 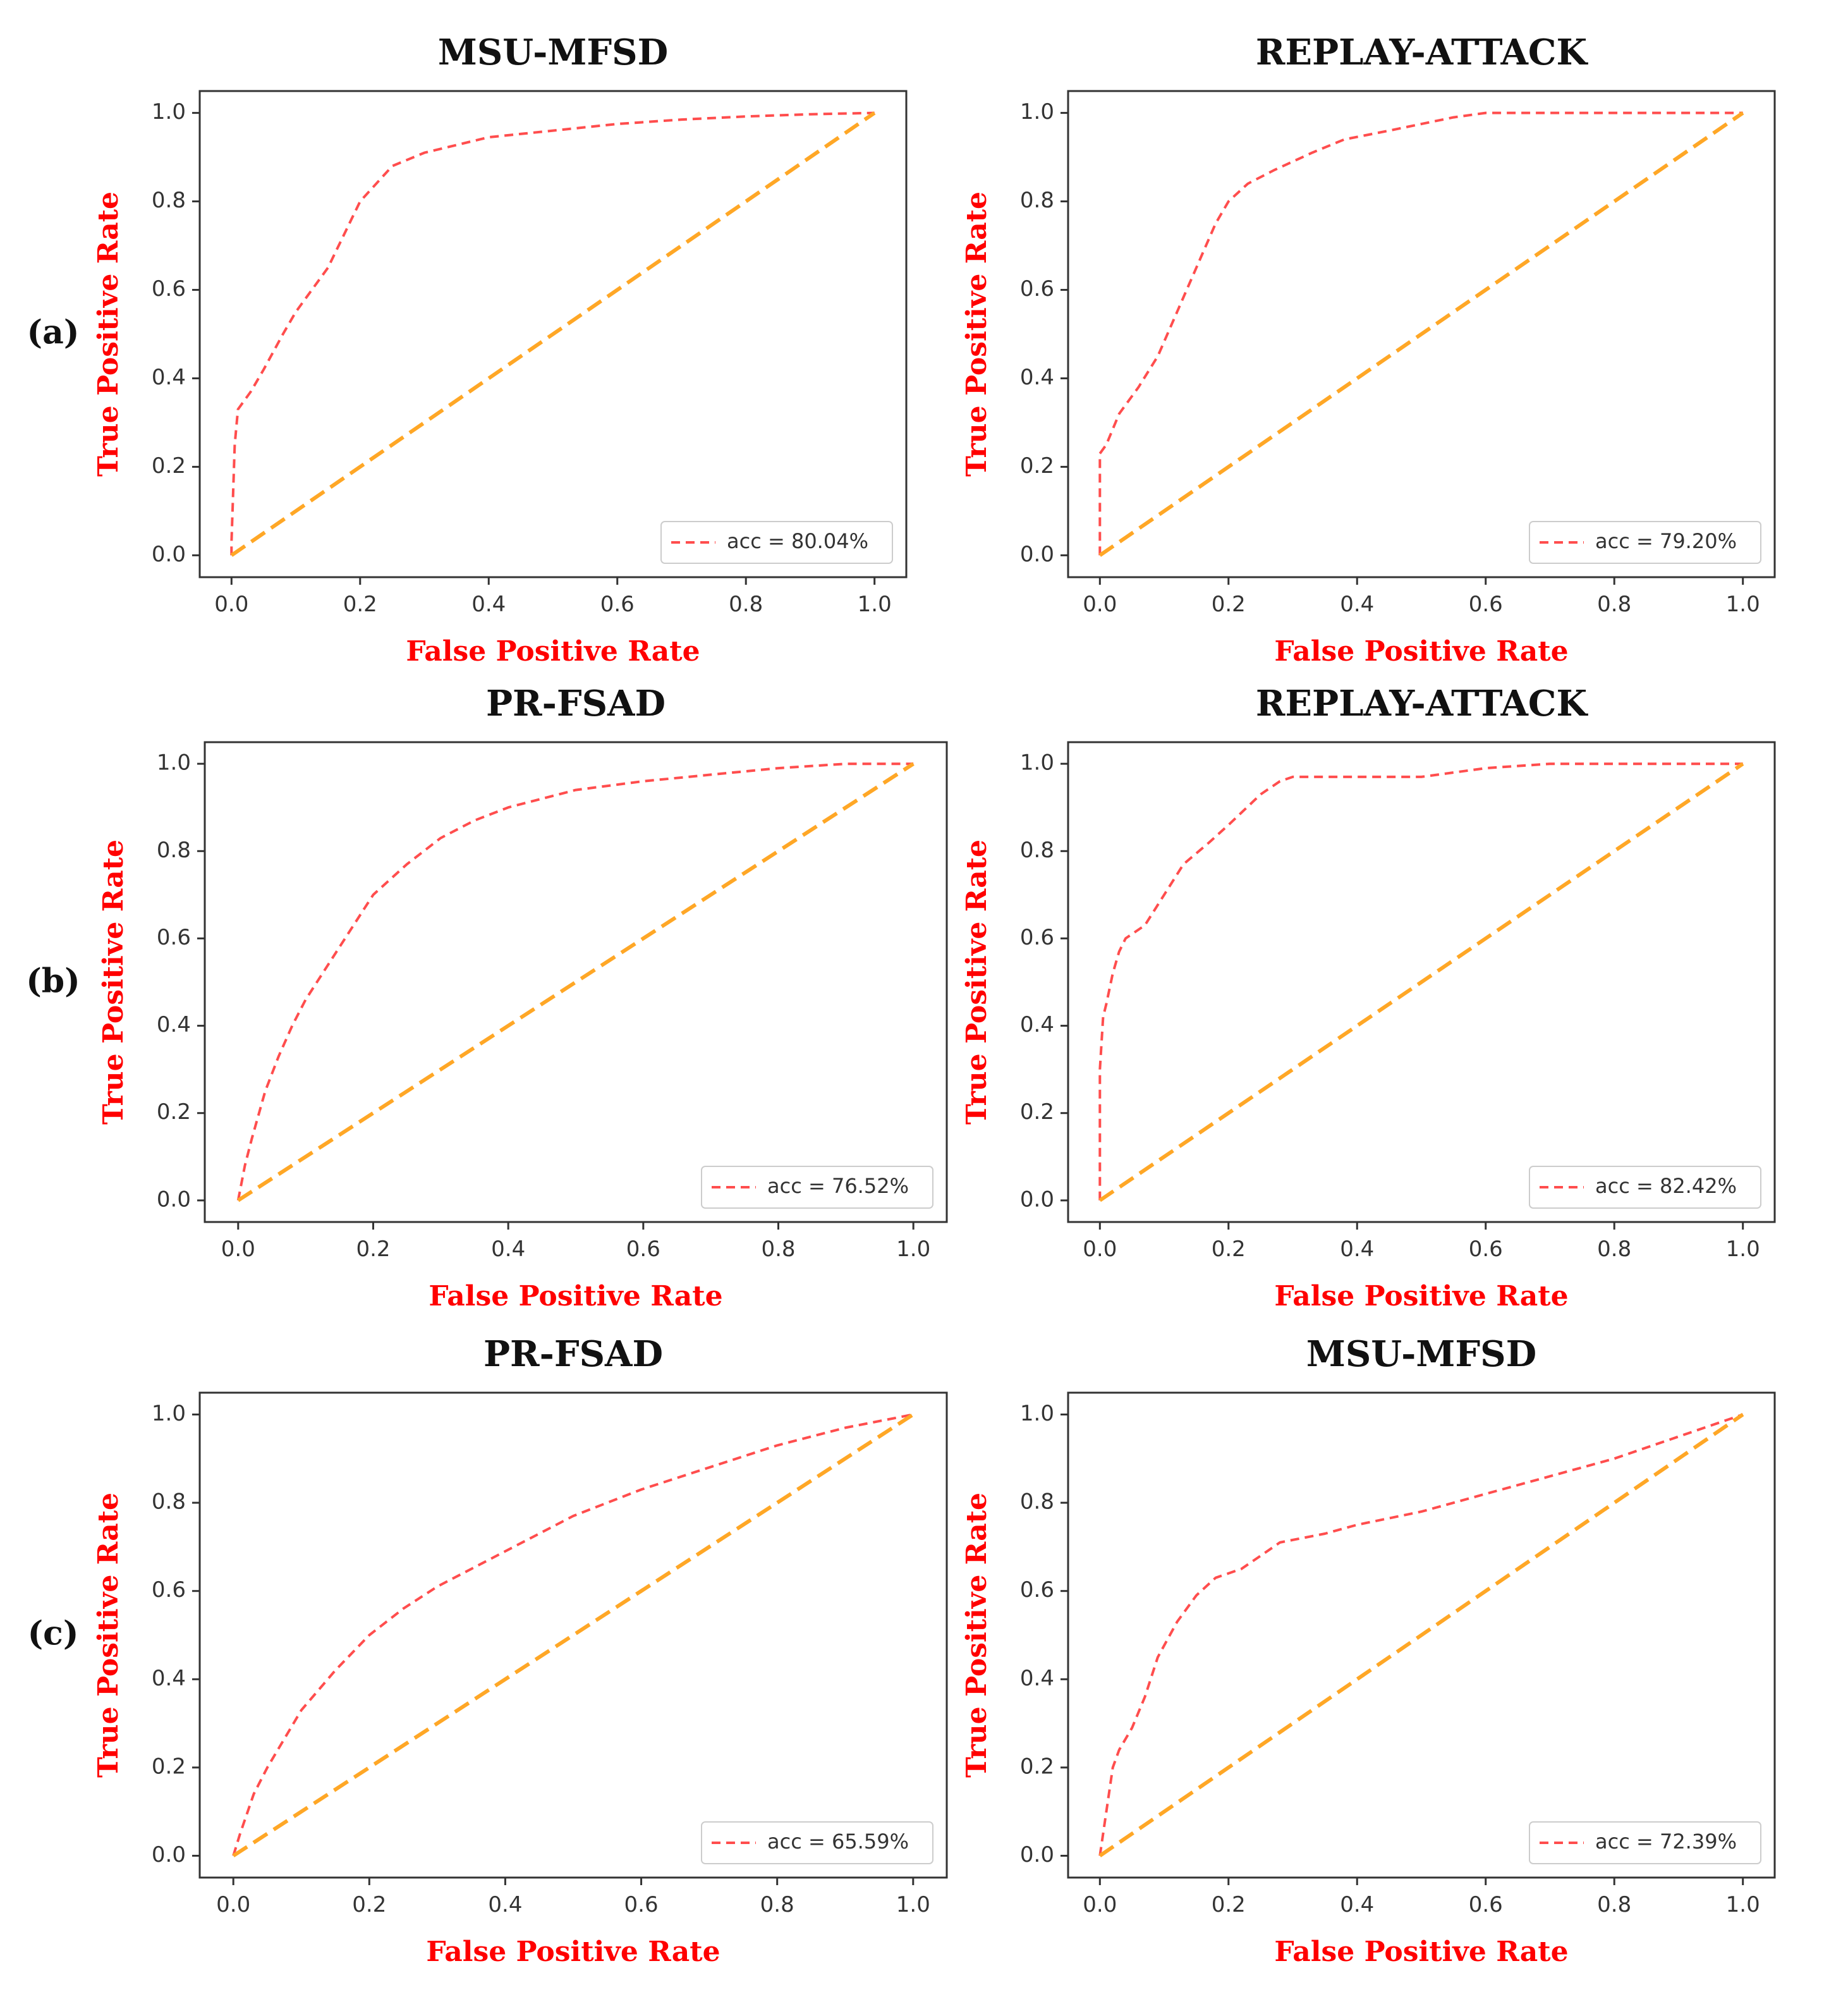 What do you see at coordinates (54, 333) in the screenshot?
I see `row-label: (a)` at bounding box center [54, 333].